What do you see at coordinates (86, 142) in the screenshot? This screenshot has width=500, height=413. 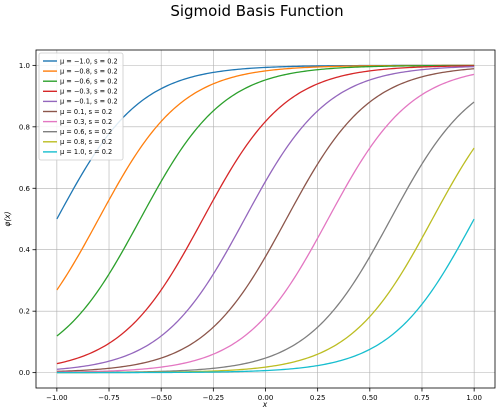 I see `legend-label: μ = 0.8, s = 0.2` at bounding box center [86, 142].